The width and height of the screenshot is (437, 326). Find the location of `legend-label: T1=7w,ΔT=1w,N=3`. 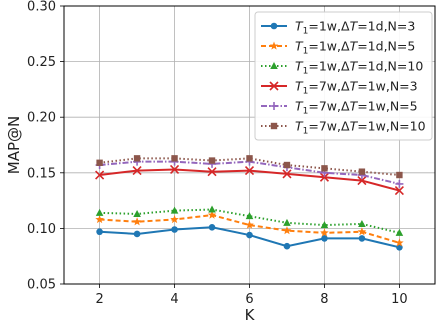

legend-label: T1=7w,ΔT=1w,N=3 is located at coordinates (356, 88).